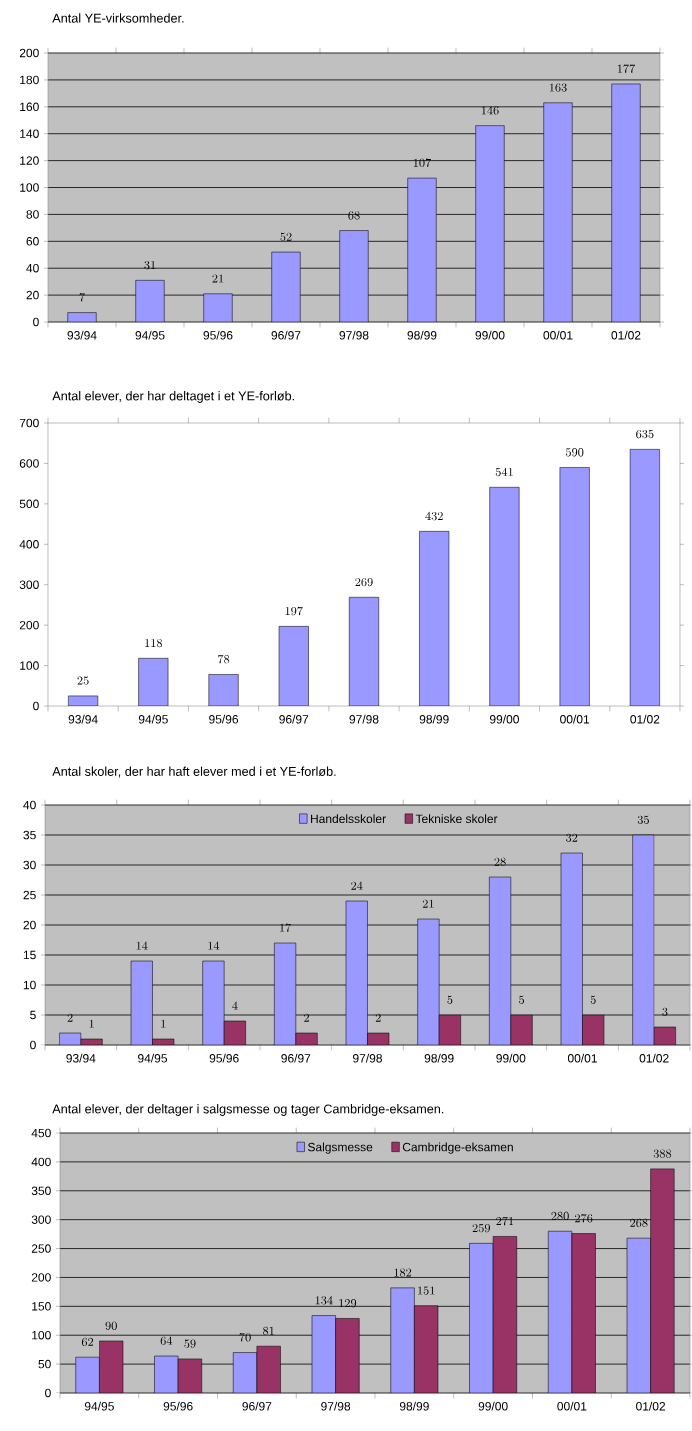 Image resolution: width=692 pixels, height=1431 pixels. Describe the element at coordinates (357, 885) in the screenshot. I see `data-label: 24` at that location.